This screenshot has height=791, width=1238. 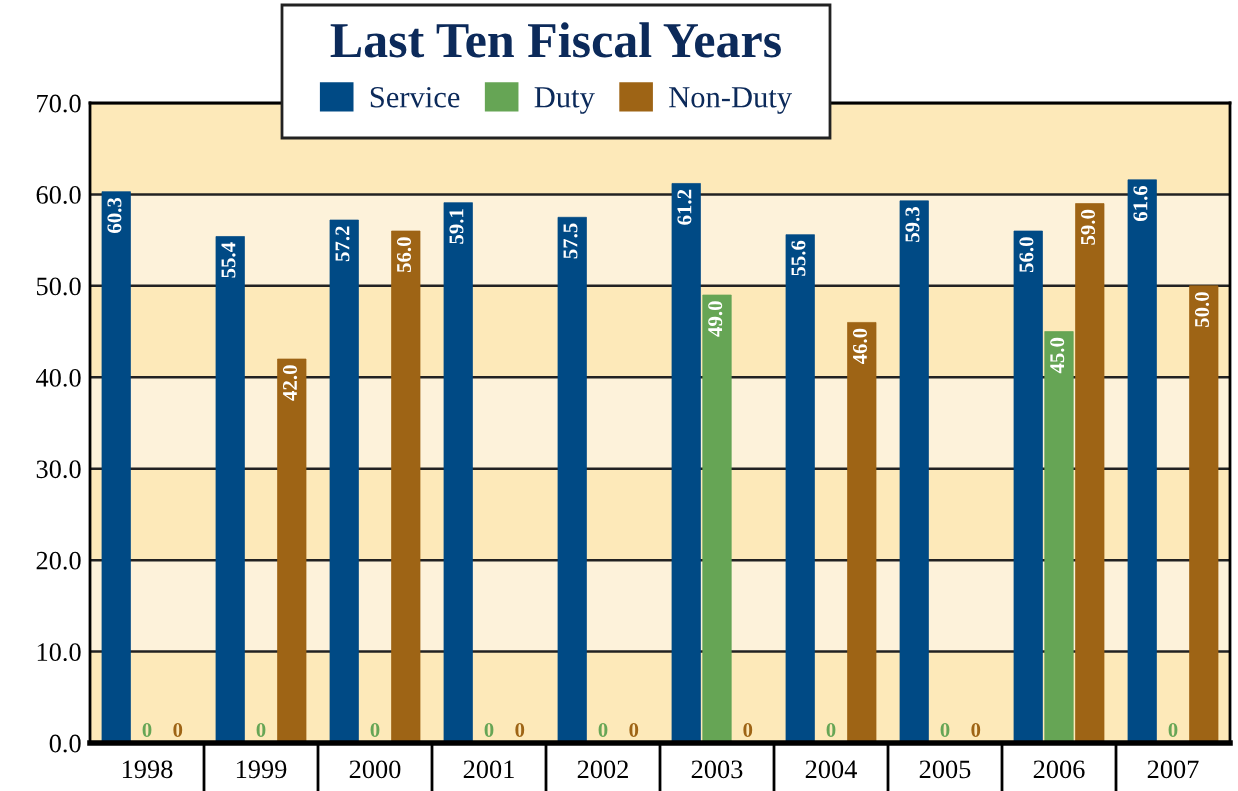 I want to click on data-label: 45.0, so click(x=1057, y=355).